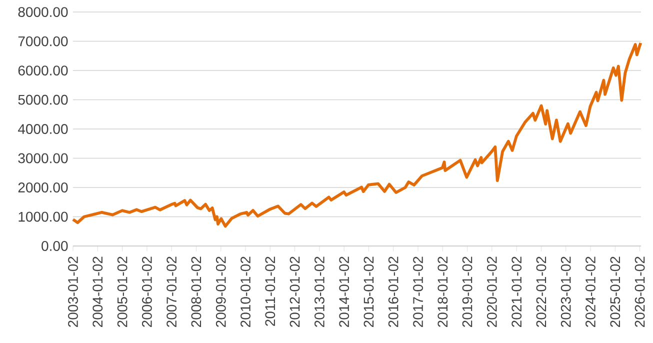  Describe the element at coordinates (43, 158) in the screenshot. I see `y-tick-label: 3000.00` at that location.